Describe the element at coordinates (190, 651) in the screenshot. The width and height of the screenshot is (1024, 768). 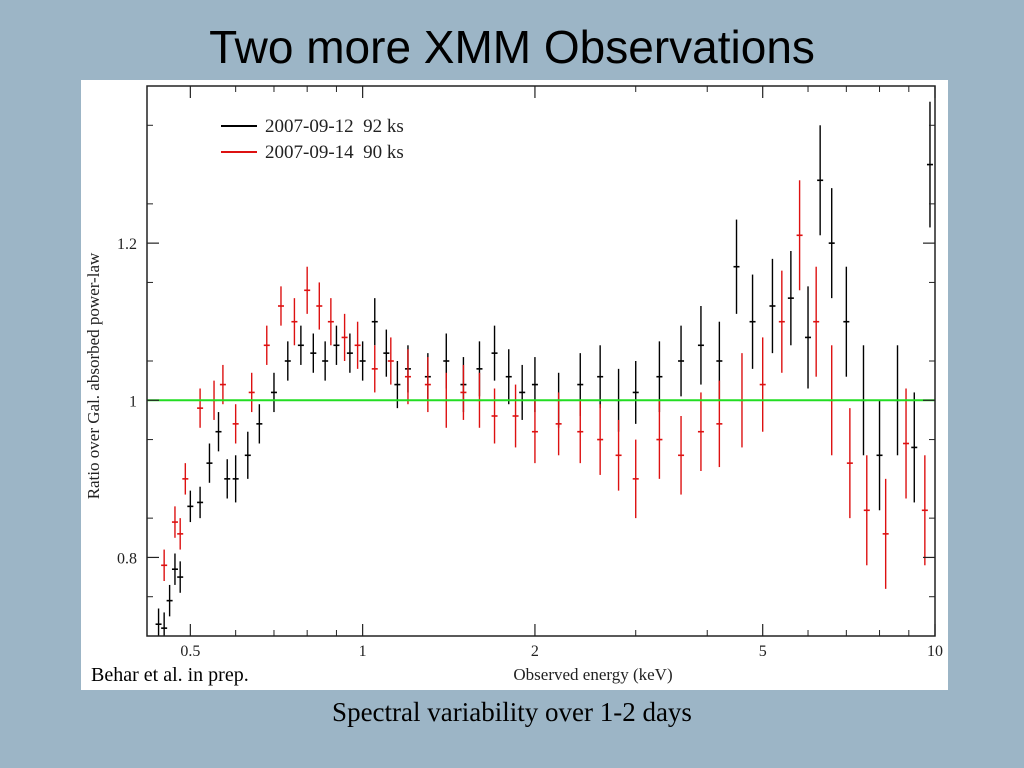
I see `x-tick-label: 0.5` at that location.